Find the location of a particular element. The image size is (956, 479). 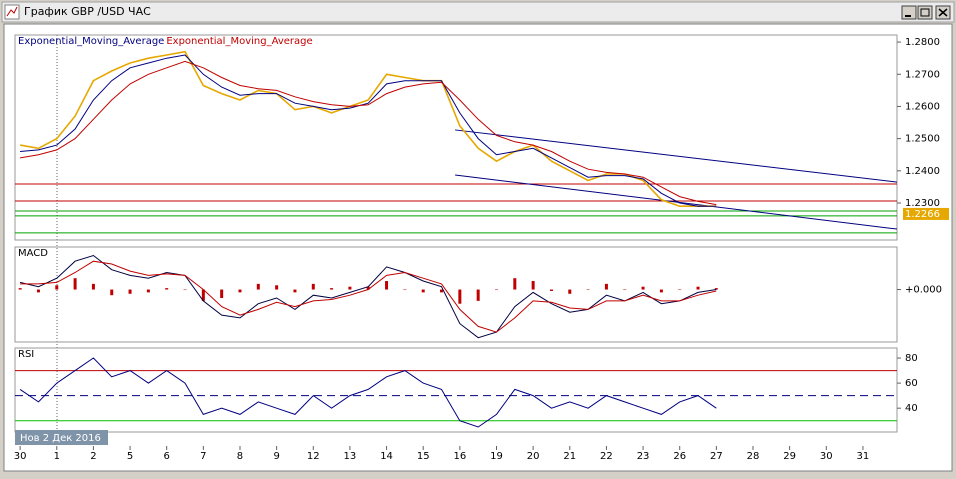

x-tick-label: 23 is located at coordinates (643, 456).